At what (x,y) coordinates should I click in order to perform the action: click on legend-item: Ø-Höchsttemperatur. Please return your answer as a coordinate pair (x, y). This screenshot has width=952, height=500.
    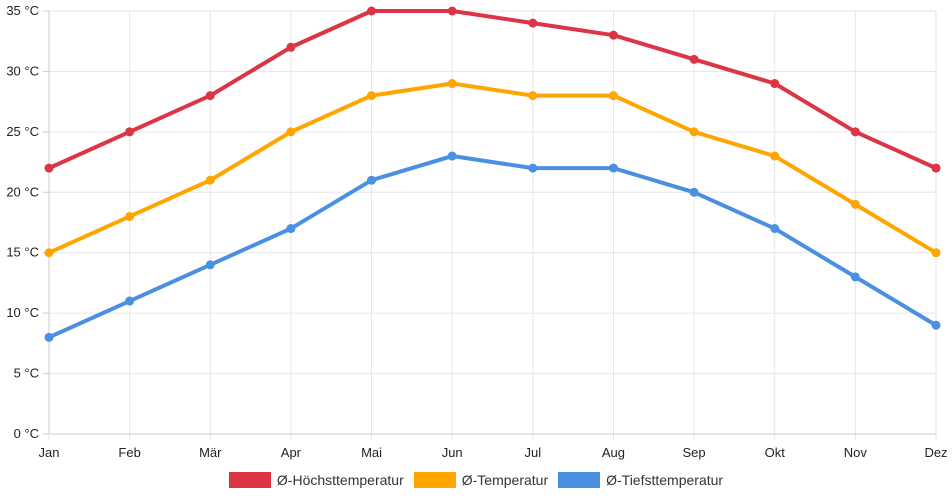
    Looking at the image, I should click on (316, 480).